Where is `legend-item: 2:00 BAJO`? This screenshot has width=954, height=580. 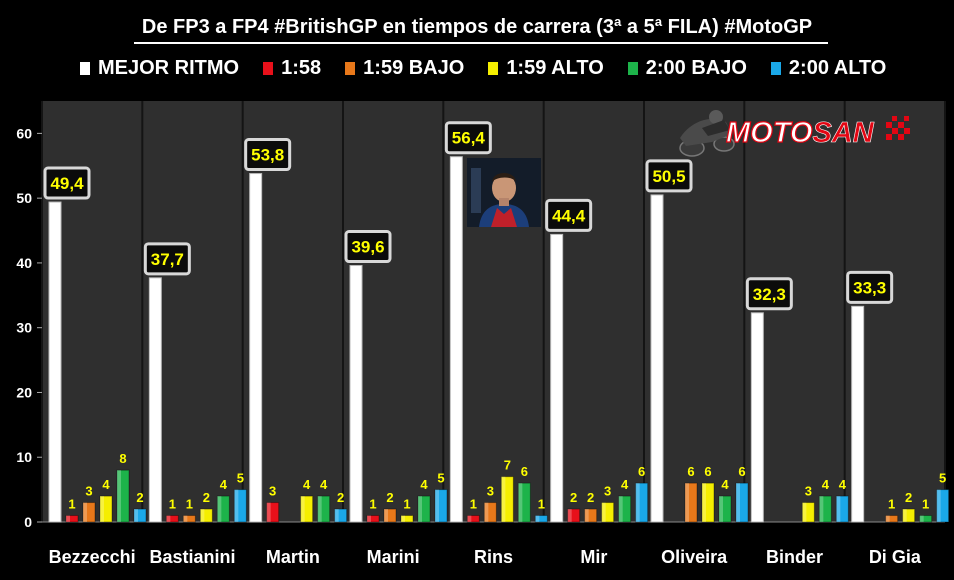
legend-item: 2:00 BAJO is located at coordinates (687, 68).